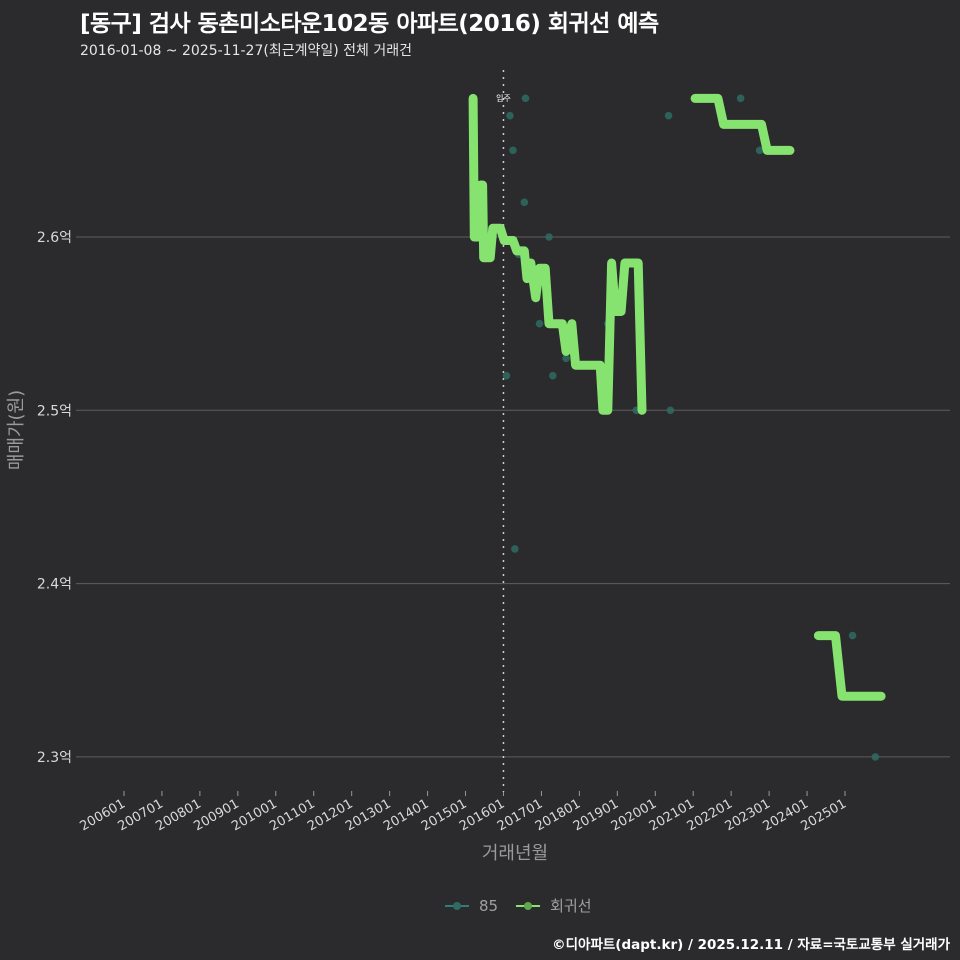  I want to click on legend-key-85-icon, so click(457, 905).